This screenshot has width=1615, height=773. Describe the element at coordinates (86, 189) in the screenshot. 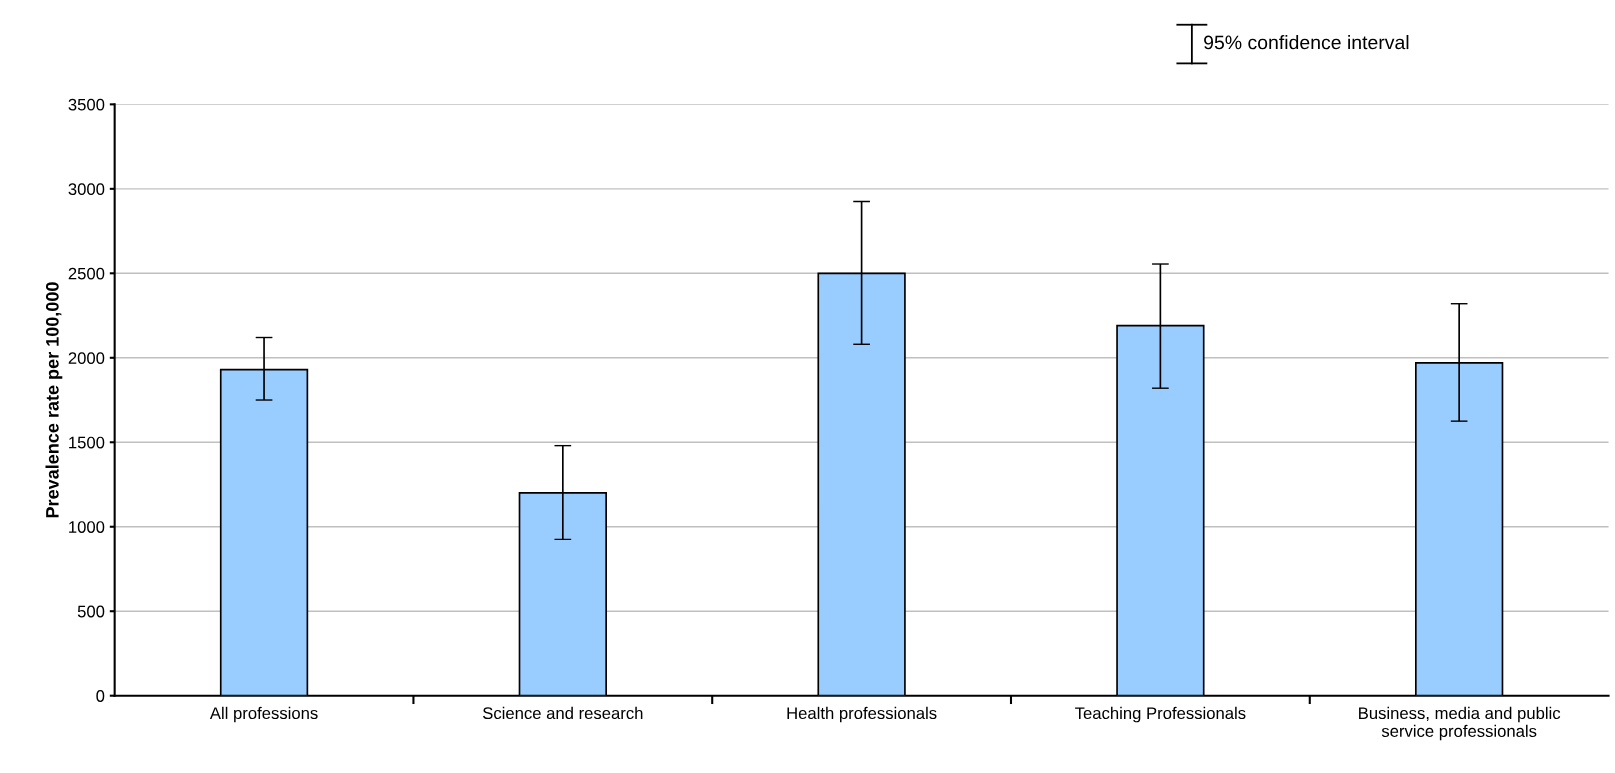

I see `y-tick-label: 3000` at that location.